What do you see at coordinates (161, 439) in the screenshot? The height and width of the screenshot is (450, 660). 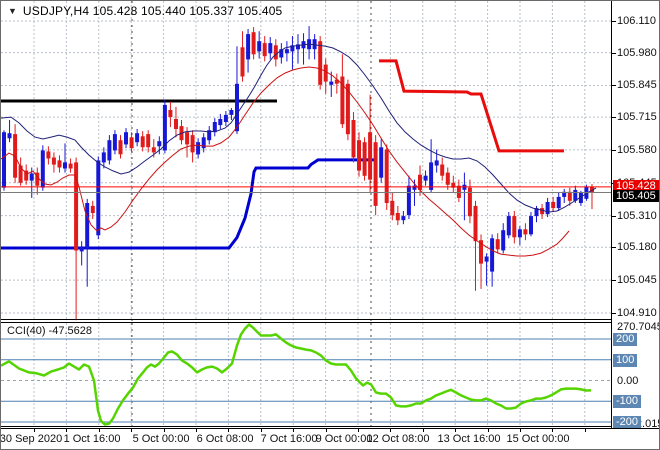 I see `time-axis-label: 5 Oct 00:00` at bounding box center [161, 439].